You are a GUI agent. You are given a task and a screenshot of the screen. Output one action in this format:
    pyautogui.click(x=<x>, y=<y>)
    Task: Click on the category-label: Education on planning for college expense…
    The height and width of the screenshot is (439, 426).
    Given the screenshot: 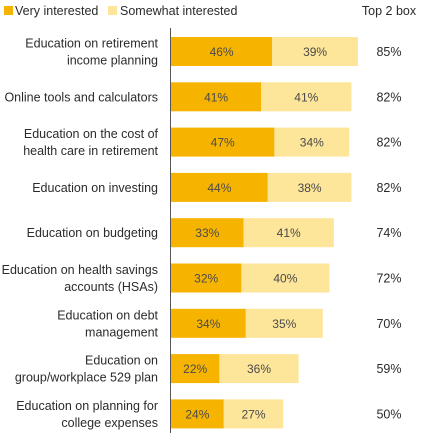 What is the action you would take?
    pyautogui.click(x=87, y=414)
    